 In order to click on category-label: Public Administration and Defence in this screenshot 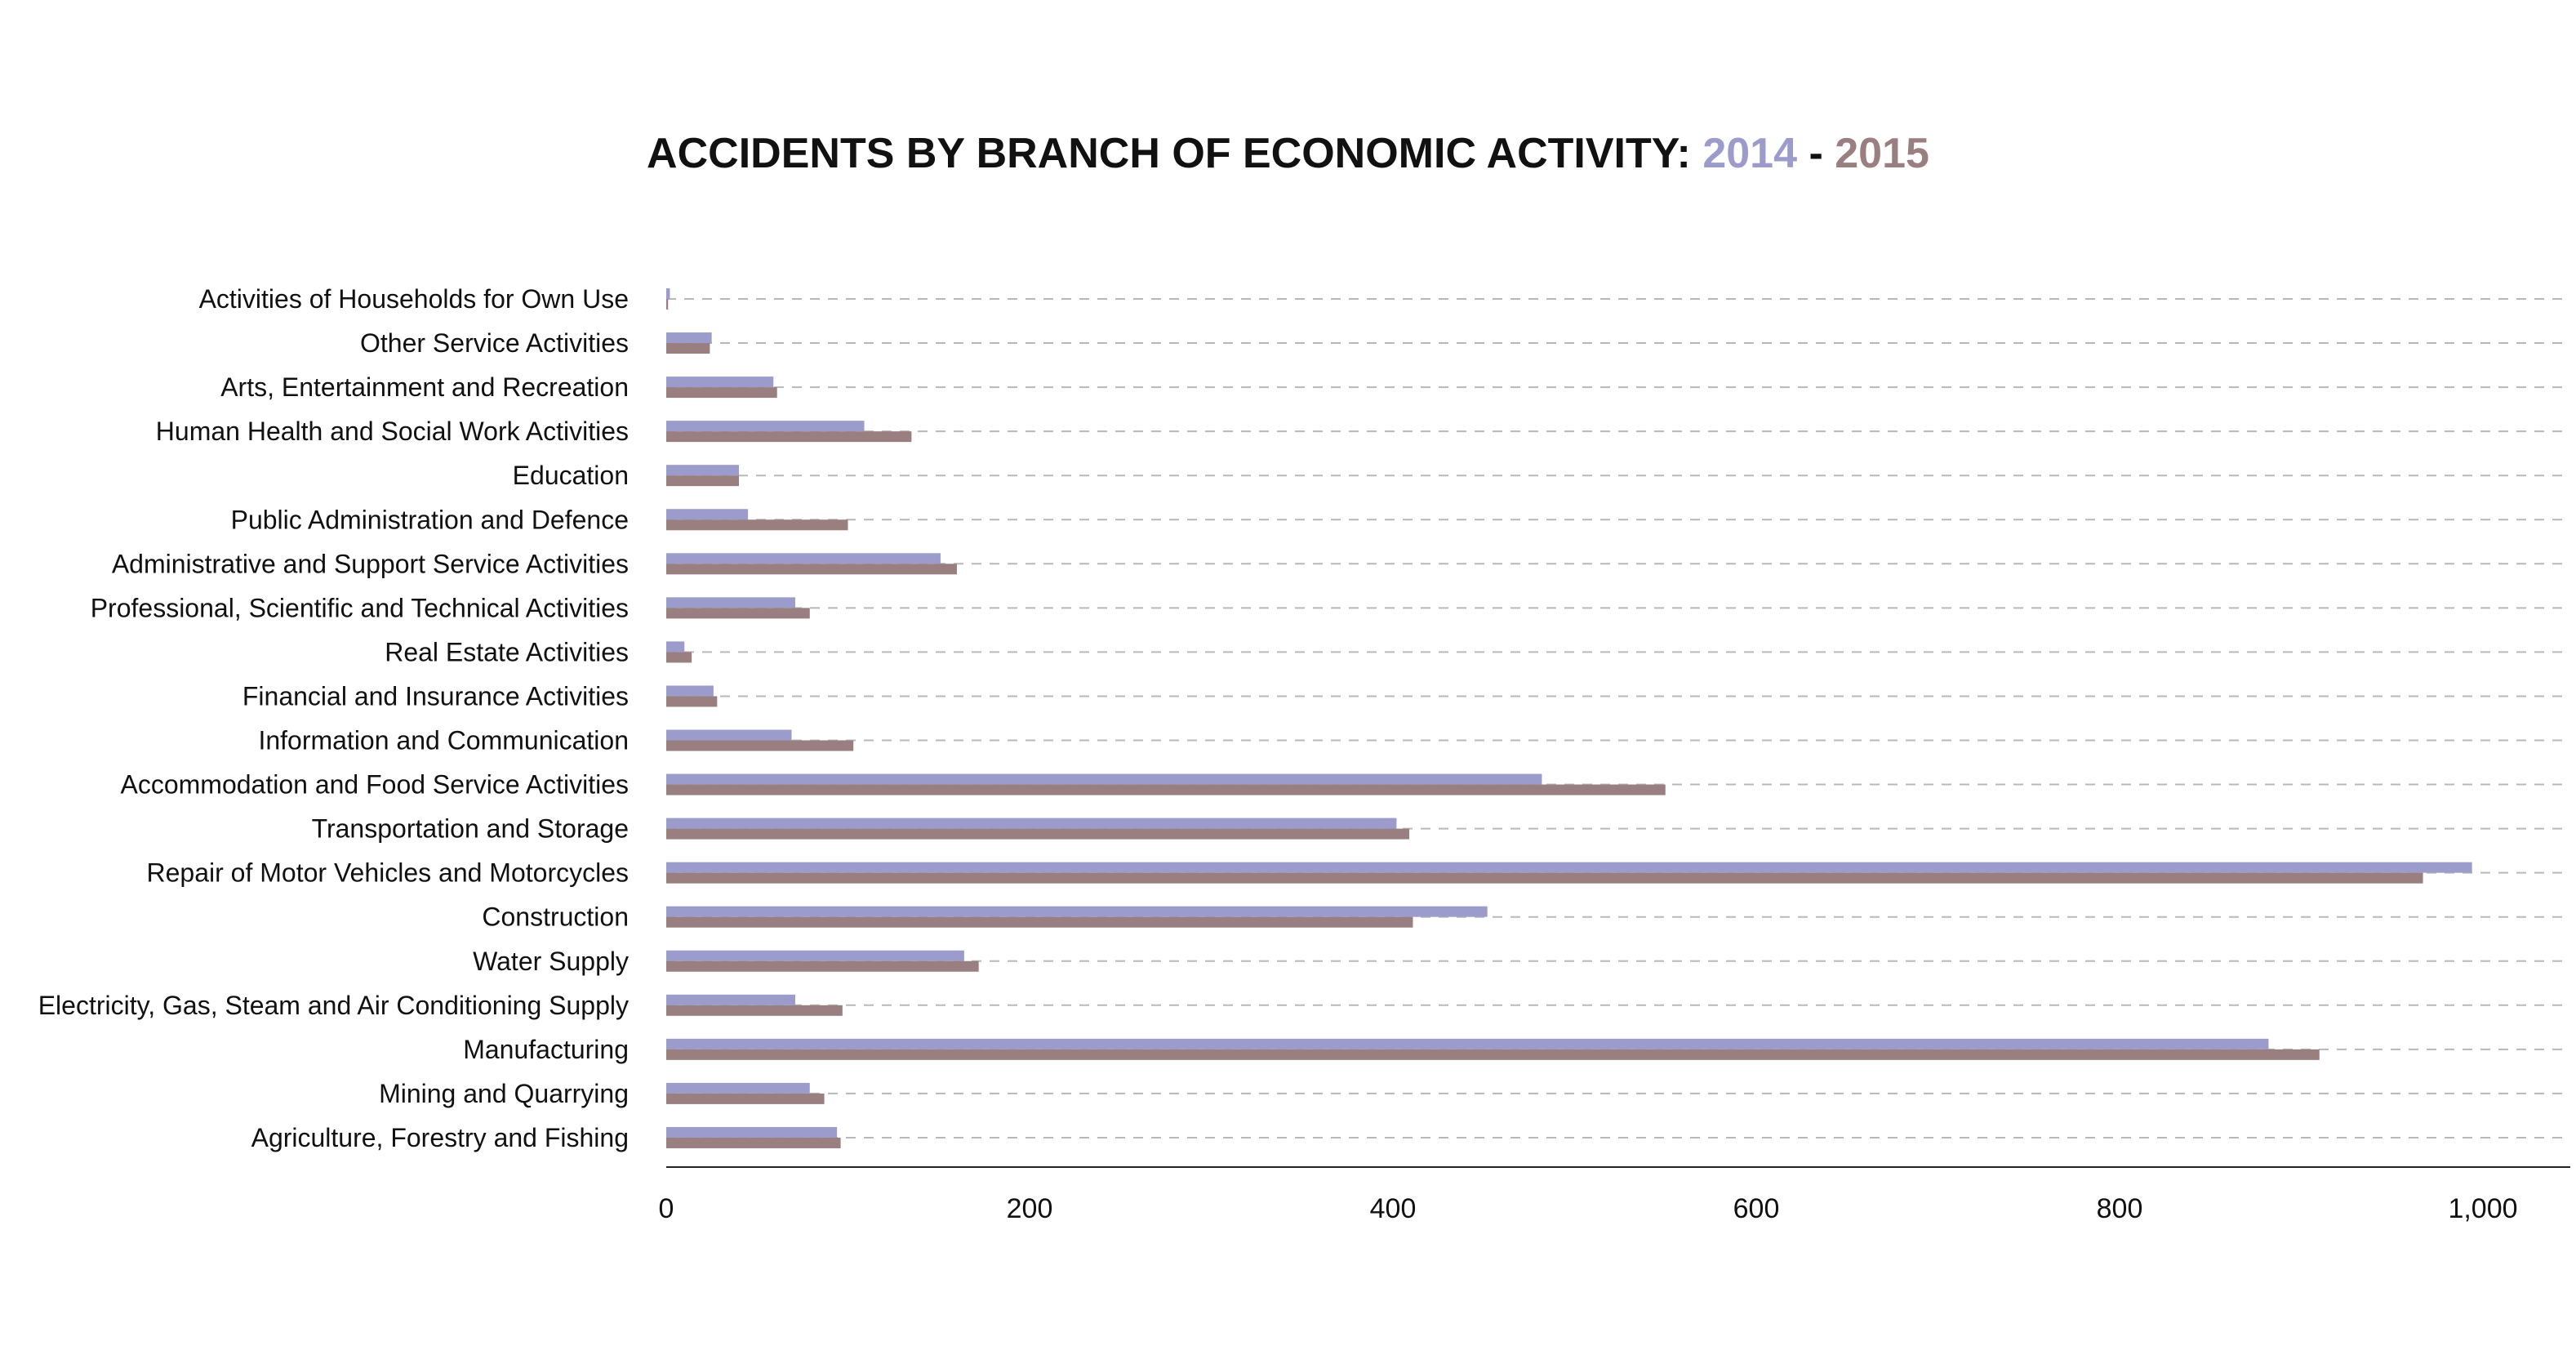, I will do `click(430, 519)`.